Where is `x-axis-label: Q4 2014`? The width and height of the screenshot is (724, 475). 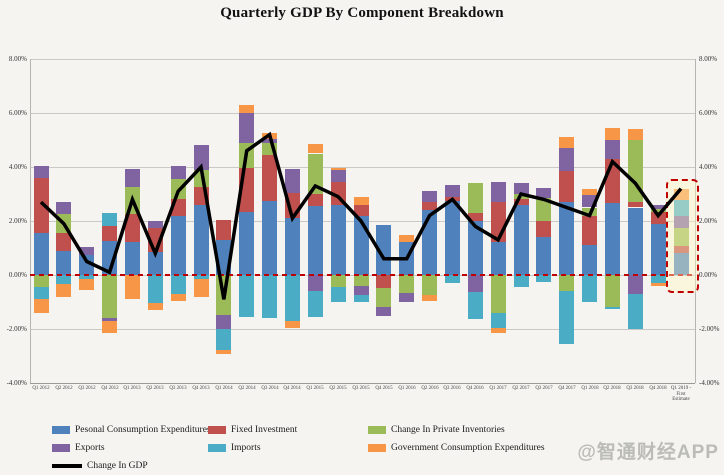
x-axis-label: Q4 2014 is located at coordinates (292, 388).